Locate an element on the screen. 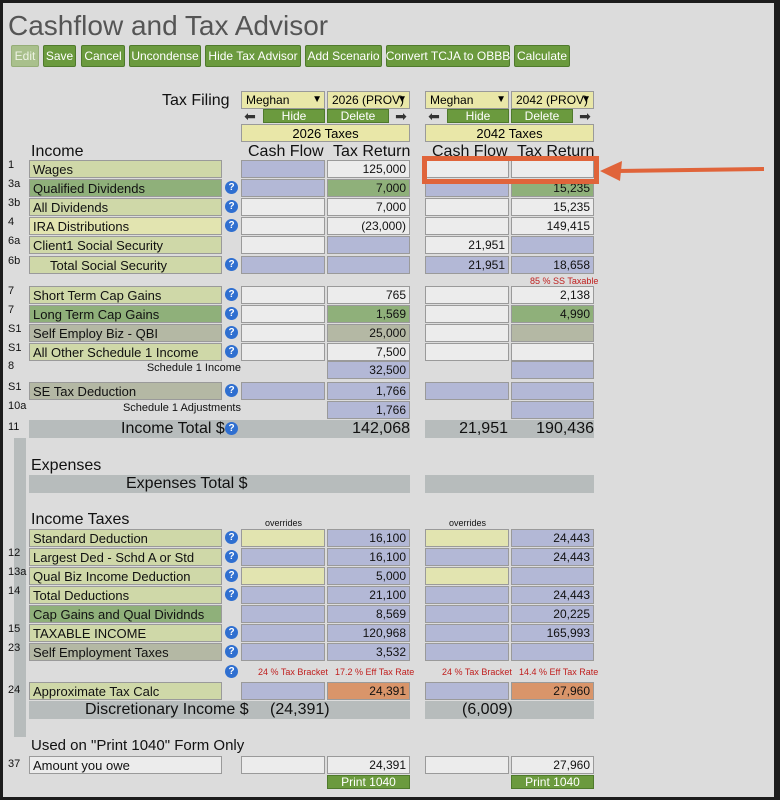 The image size is (780, 800). income-s2tr-1: 15,235 is located at coordinates (552, 188).